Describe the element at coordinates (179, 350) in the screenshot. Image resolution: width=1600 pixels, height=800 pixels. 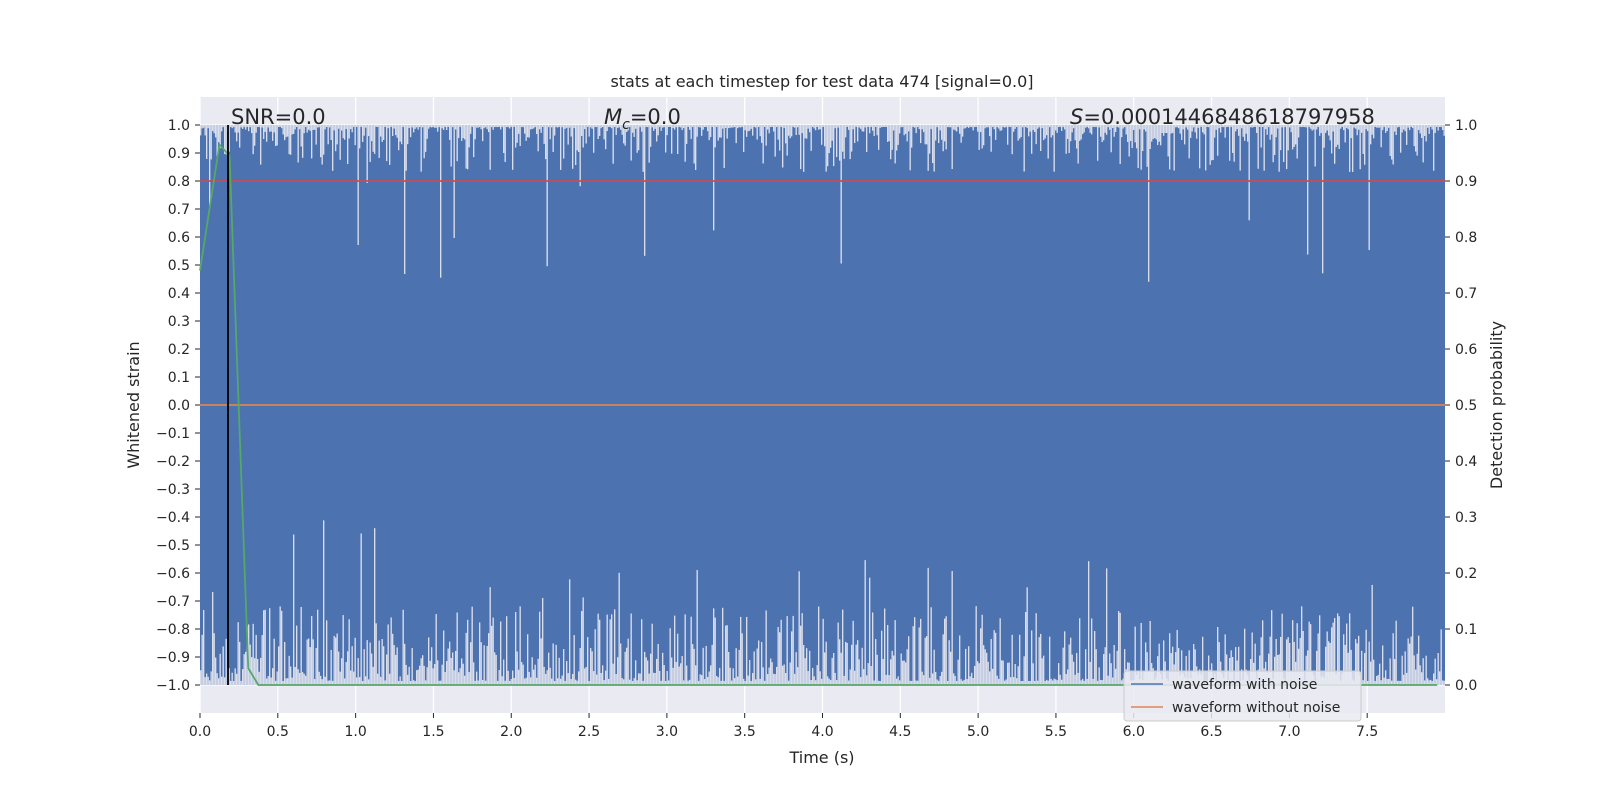
I see `y-left-tick-label: 0.2` at that location.